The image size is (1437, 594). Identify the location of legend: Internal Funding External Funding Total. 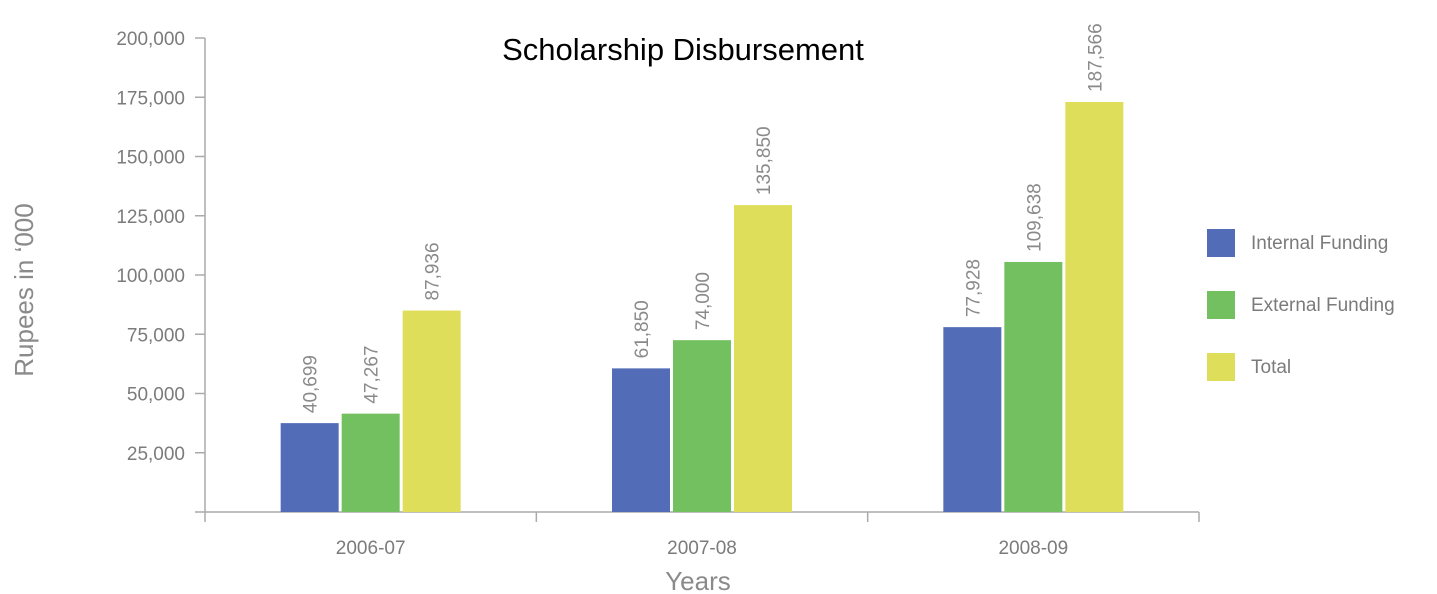
(1301, 305).